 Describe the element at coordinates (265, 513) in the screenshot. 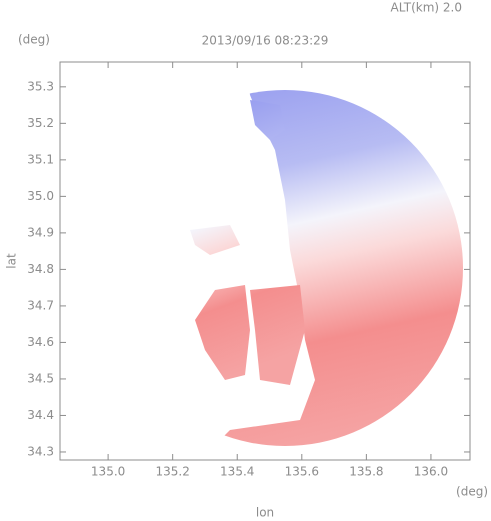

I see `x-axis-label: lon` at that location.